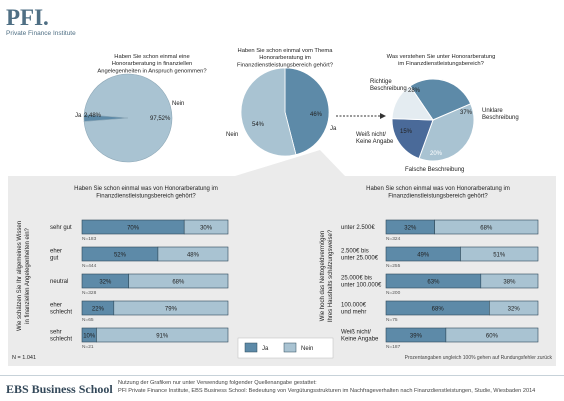 The image size is (564, 401). What do you see at coordinates (441, 64) in the screenshot?
I see `pie3-title: im Finanzdienstleistungsbereich?` at bounding box center [441, 64].